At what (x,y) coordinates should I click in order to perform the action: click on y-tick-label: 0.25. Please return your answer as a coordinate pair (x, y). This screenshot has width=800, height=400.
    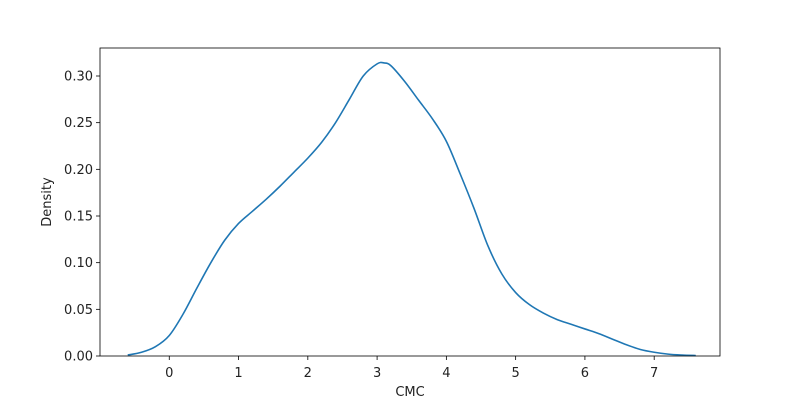
    Looking at the image, I should click on (78, 123).